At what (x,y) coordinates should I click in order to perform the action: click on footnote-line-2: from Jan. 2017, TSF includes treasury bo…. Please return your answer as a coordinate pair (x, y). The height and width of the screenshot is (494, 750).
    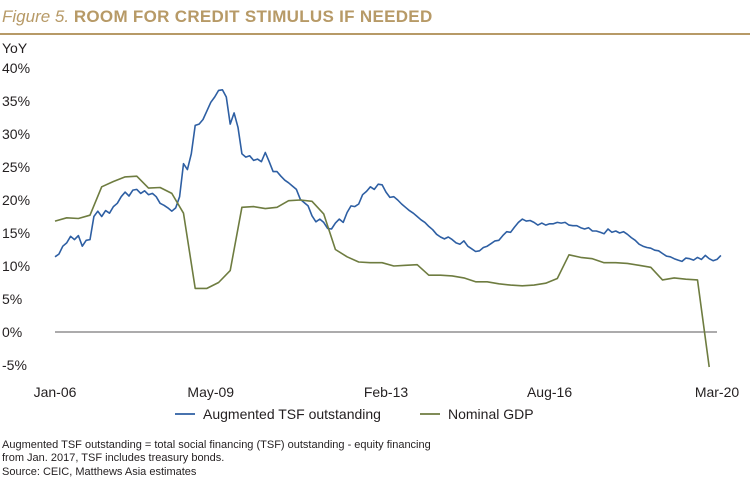
    Looking at the image, I should click on (113, 458).